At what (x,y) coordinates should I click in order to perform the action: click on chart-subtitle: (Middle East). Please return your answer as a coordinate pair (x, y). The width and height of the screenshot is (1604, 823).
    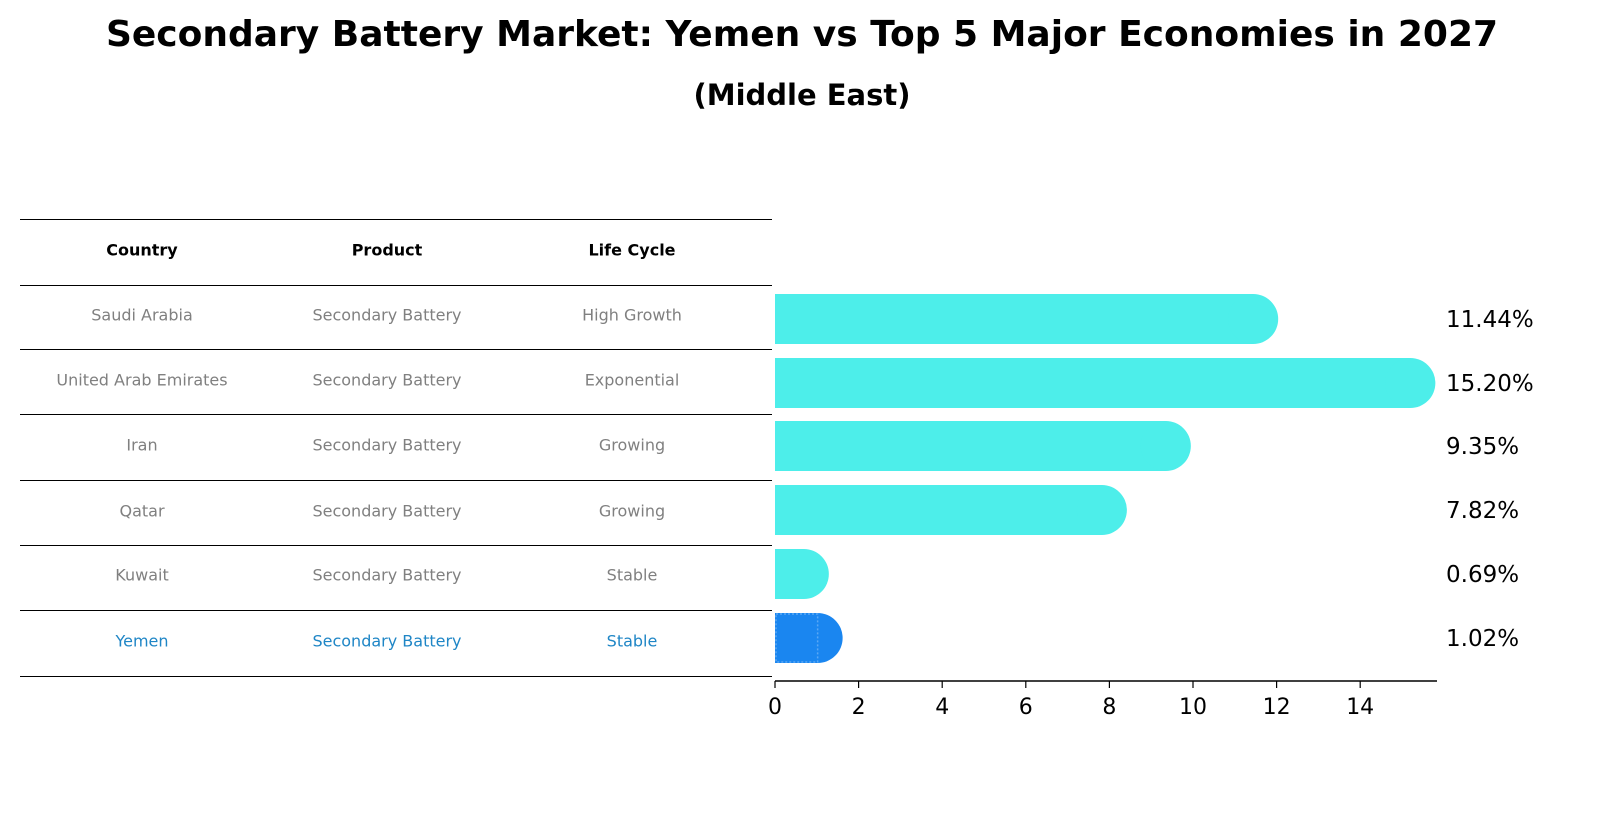
    Looking at the image, I should click on (802, 95).